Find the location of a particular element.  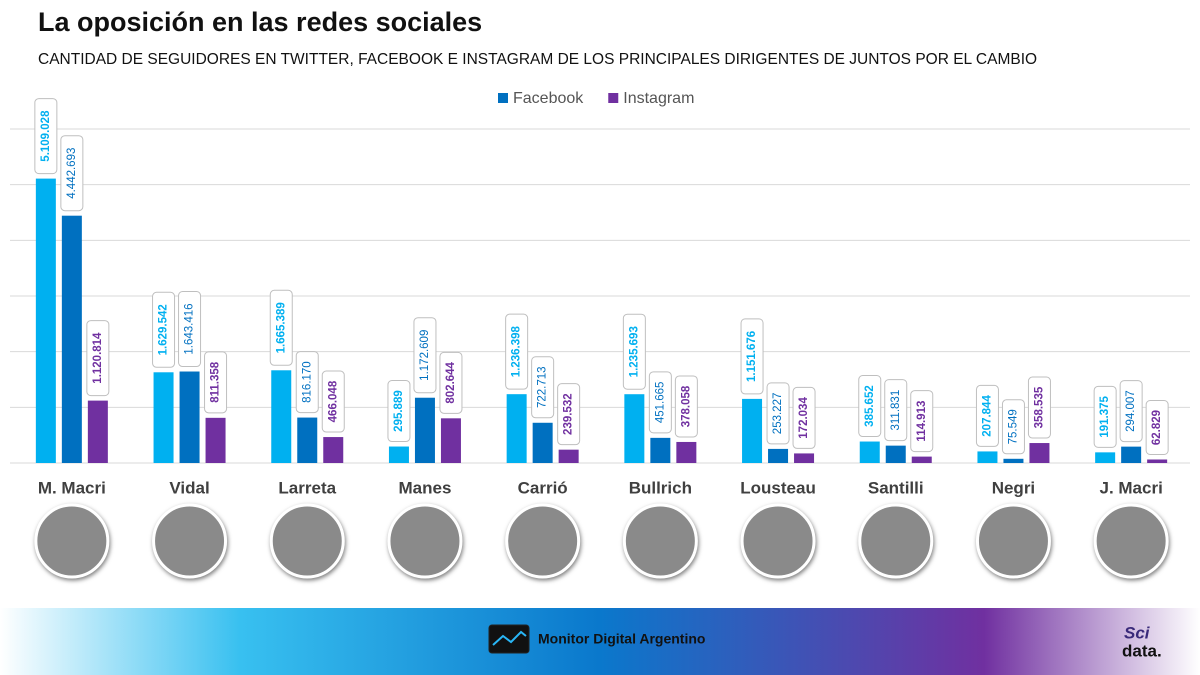

value-label: 311.831 is located at coordinates (896, 410).